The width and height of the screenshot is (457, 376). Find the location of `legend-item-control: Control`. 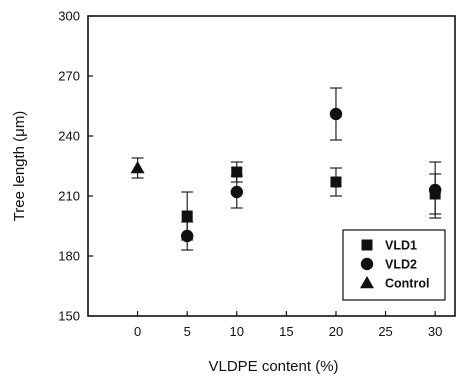

legend-item-control: Control is located at coordinates (394, 283).